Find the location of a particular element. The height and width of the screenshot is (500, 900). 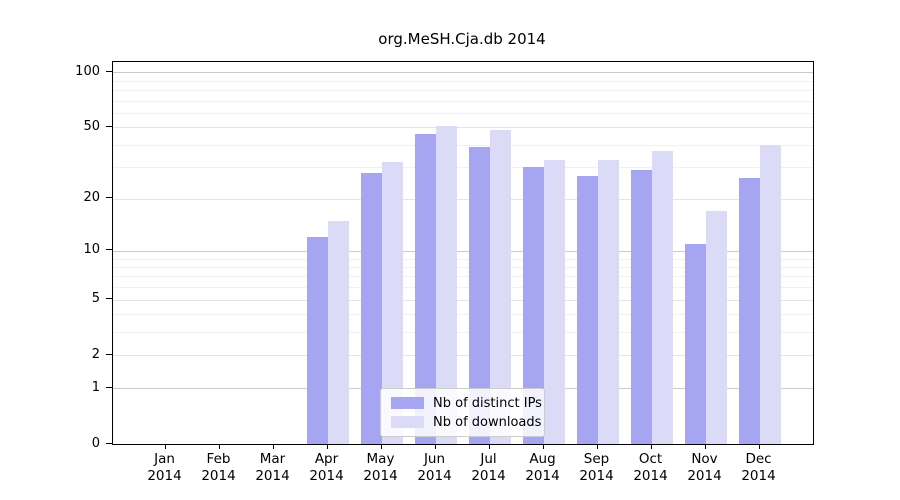

x-axis-tick-label: Jul 2014 is located at coordinates (488, 467).